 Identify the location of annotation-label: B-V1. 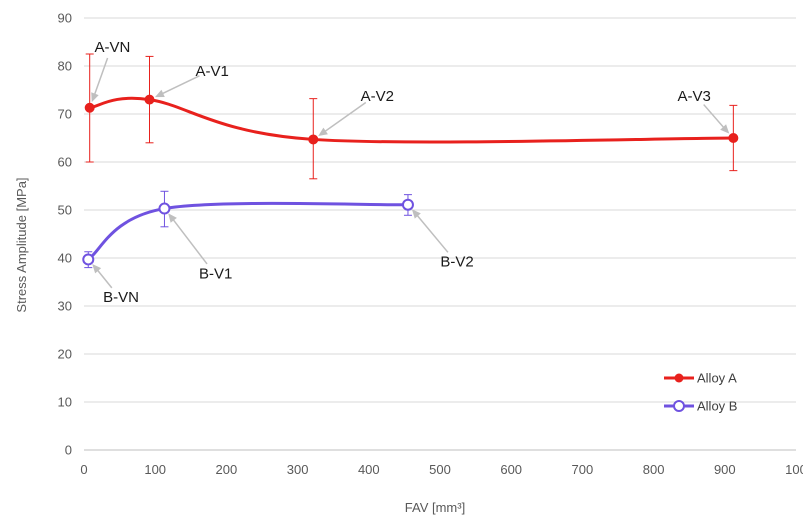
(215, 273).